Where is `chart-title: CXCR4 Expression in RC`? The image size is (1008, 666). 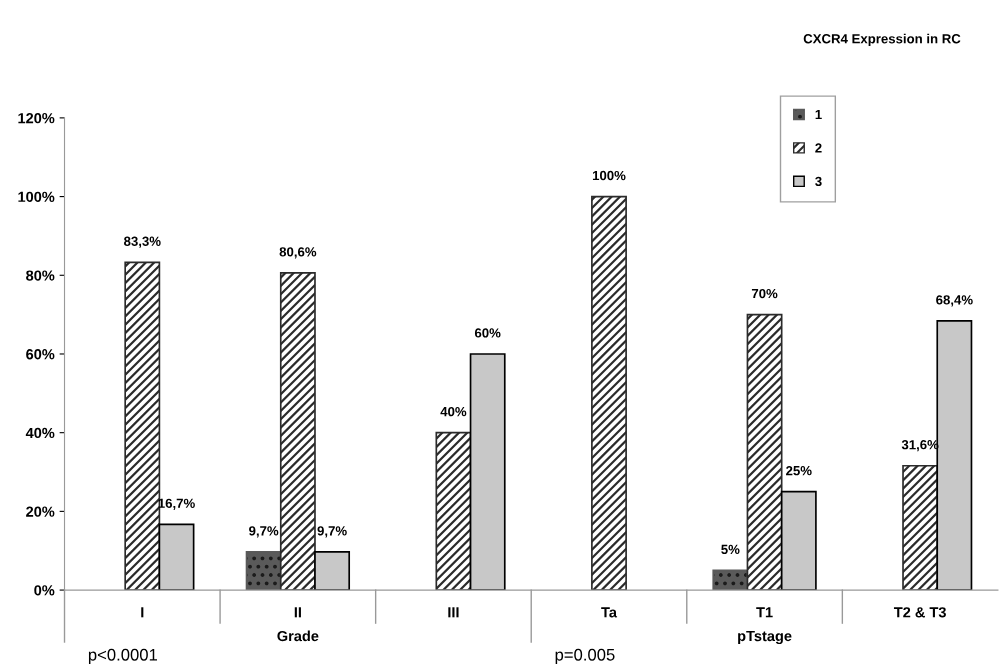
chart-title: CXCR4 Expression in RC is located at coordinates (882, 40).